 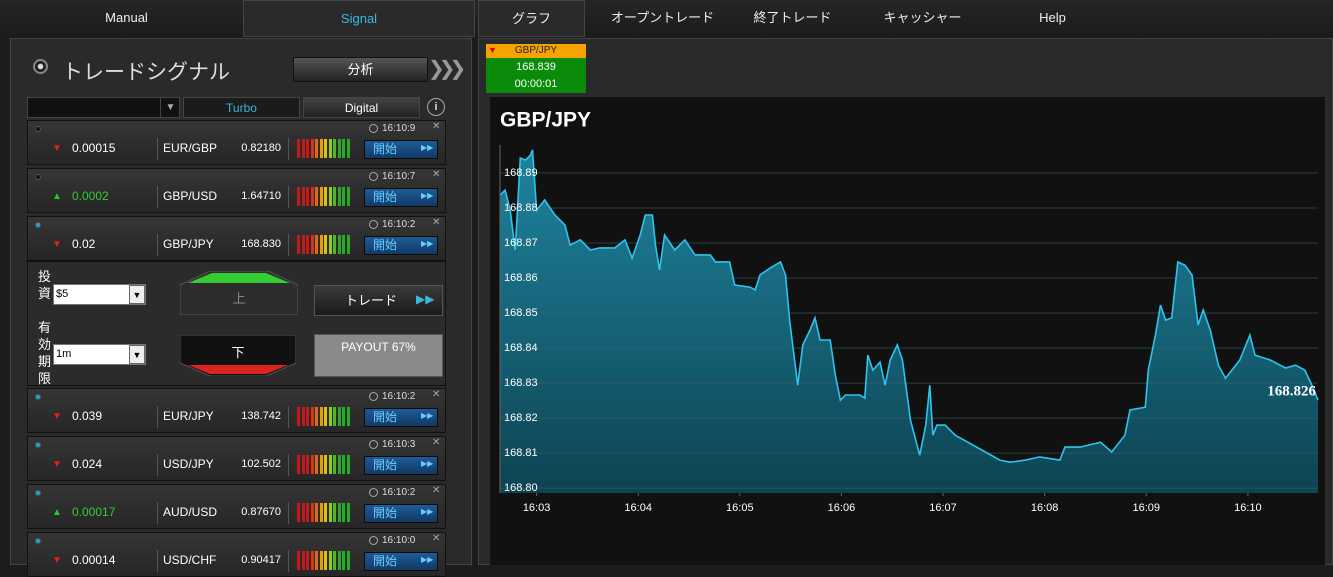 What do you see at coordinates (99, 294) in the screenshot?
I see `amount-select: $5` at bounding box center [99, 294].